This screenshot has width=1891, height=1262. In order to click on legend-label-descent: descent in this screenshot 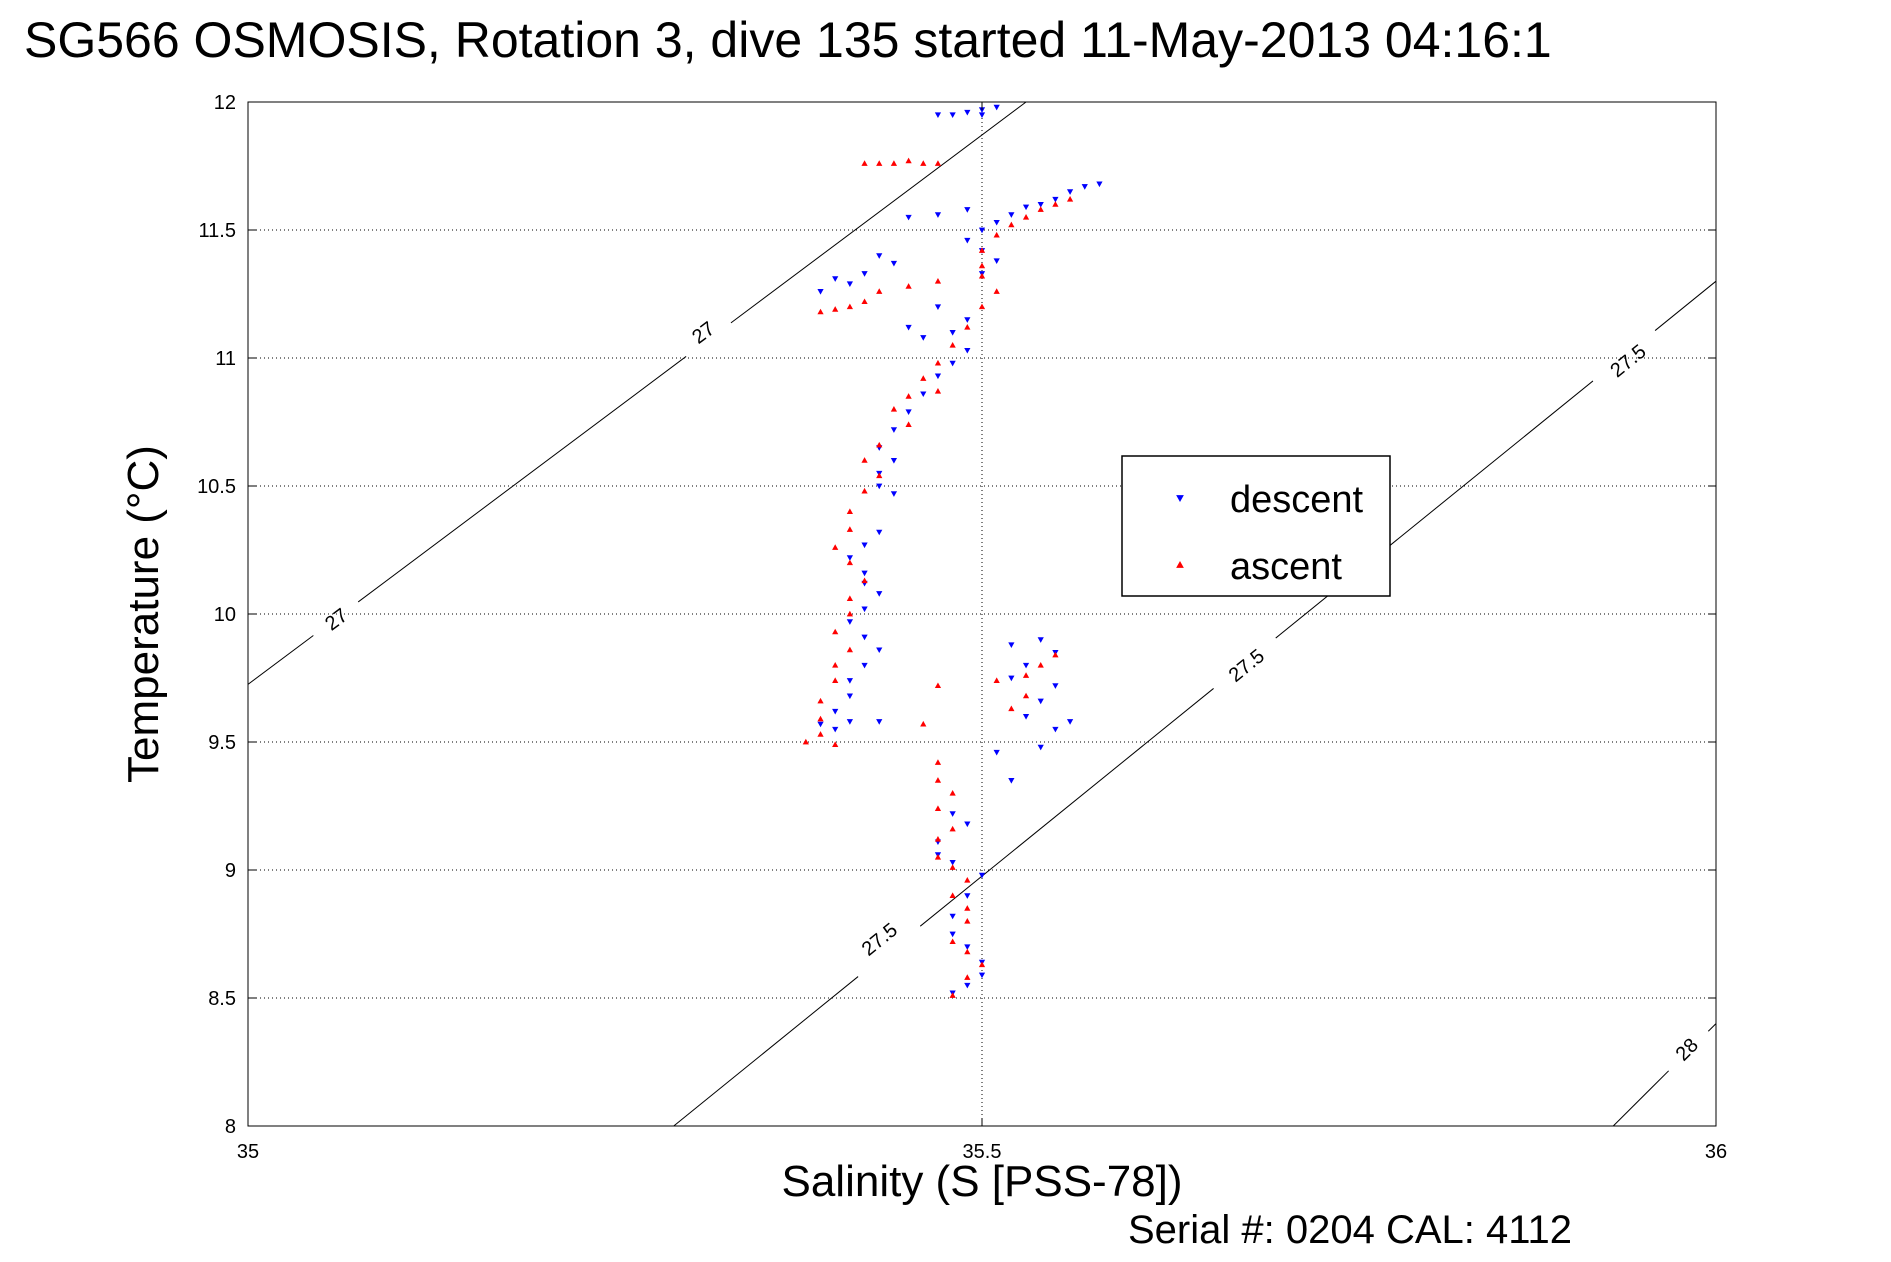, I will do `click(1297, 500)`.